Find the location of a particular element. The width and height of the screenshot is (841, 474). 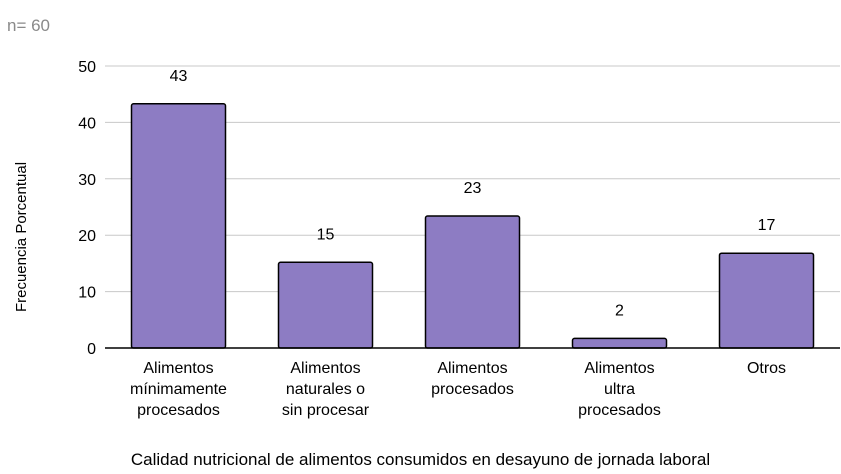

data-label: 15 is located at coordinates (326, 234).